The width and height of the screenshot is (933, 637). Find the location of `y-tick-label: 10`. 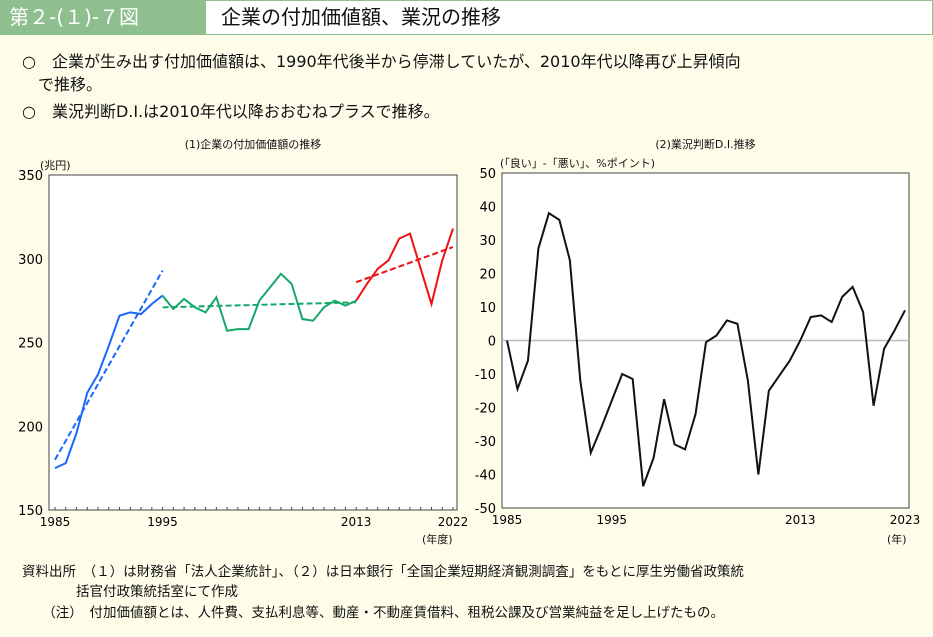

y-tick-label: 10 is located at coordinates (487, 308).